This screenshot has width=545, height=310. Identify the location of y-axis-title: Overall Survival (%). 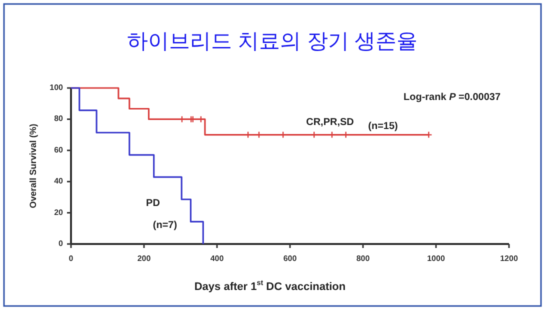
(33, 166).